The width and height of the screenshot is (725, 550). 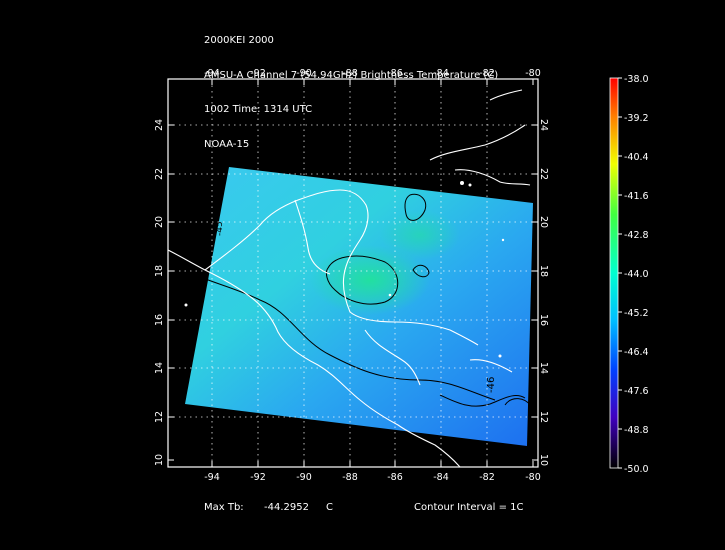 What do you see at coordinates (350, 477) in the screenshot?
I see `lon-label-bottom-88: -88` at bounding box center [350, 477].